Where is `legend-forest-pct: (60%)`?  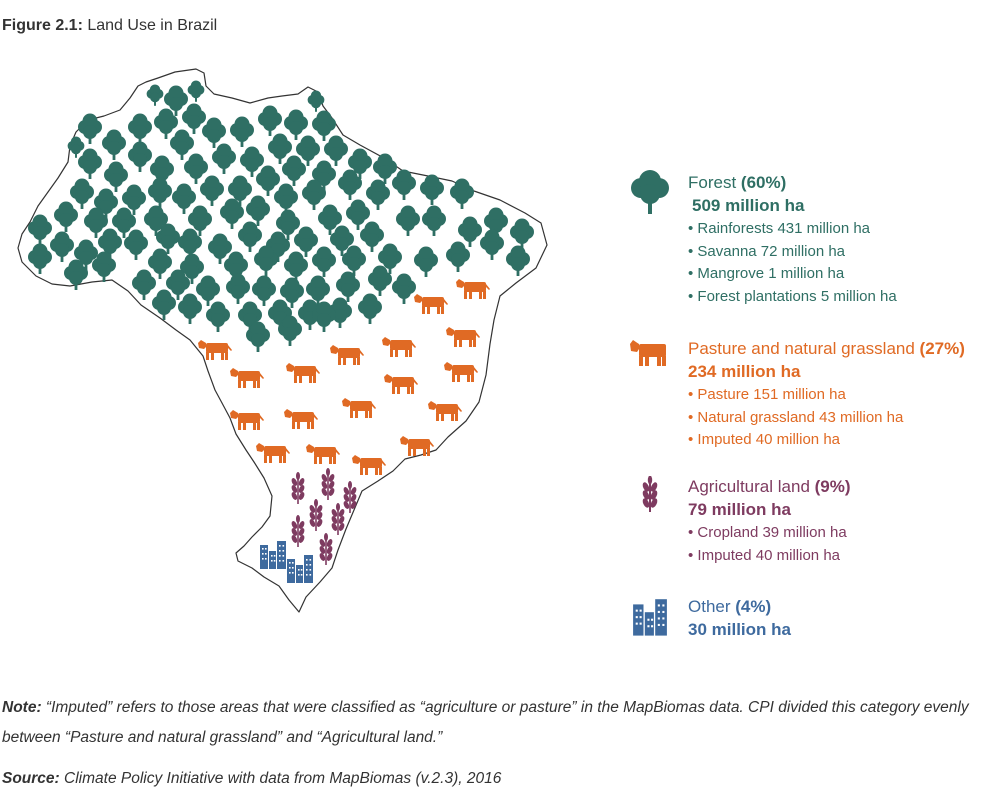 legend-forest-pct: (60%) is located at coordinates (763, 182).